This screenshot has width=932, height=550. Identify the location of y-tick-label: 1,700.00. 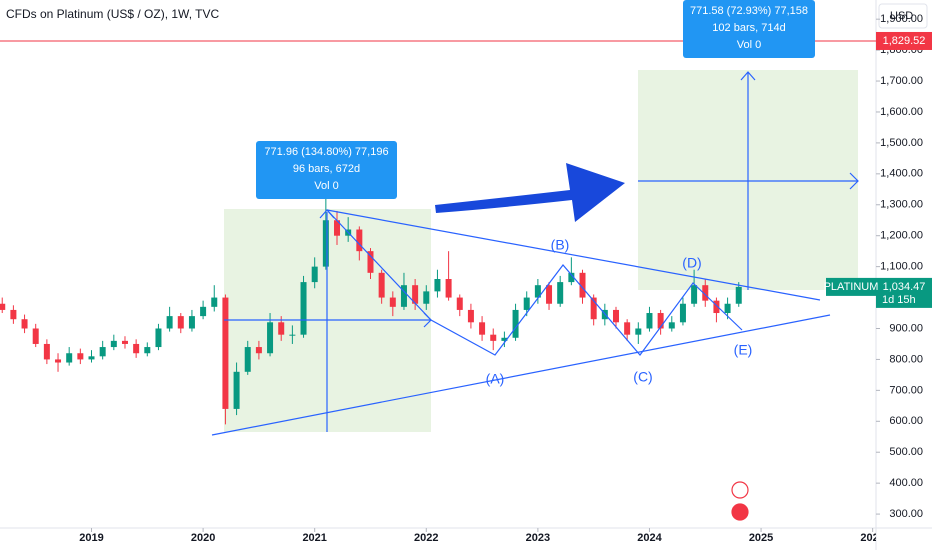
(901, 81).